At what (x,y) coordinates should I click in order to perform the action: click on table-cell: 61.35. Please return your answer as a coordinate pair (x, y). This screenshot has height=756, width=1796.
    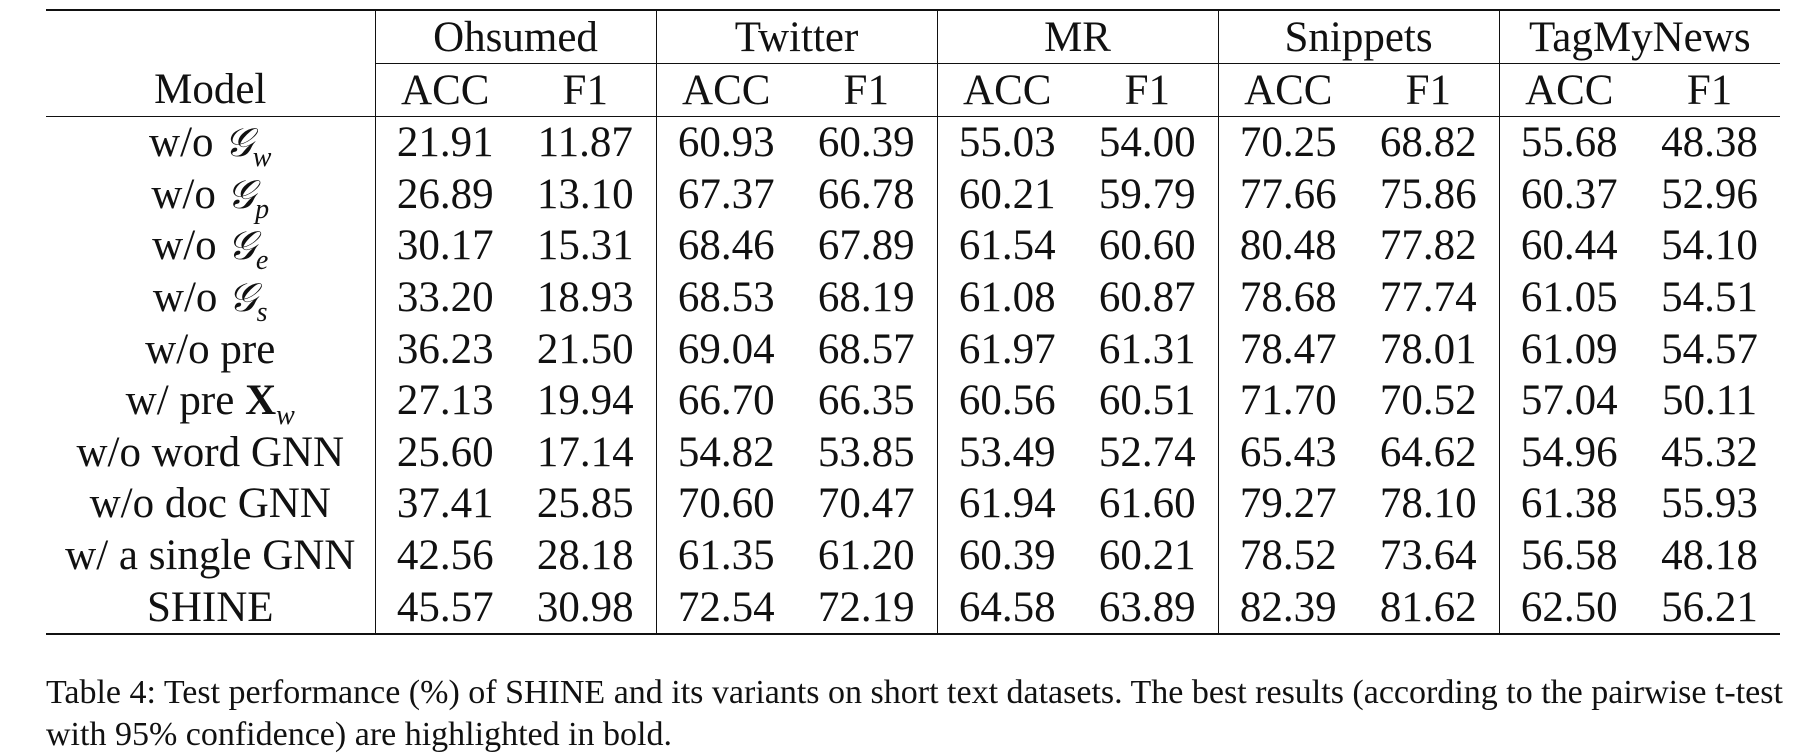
    Looking at the image, I should click on (726, 556).